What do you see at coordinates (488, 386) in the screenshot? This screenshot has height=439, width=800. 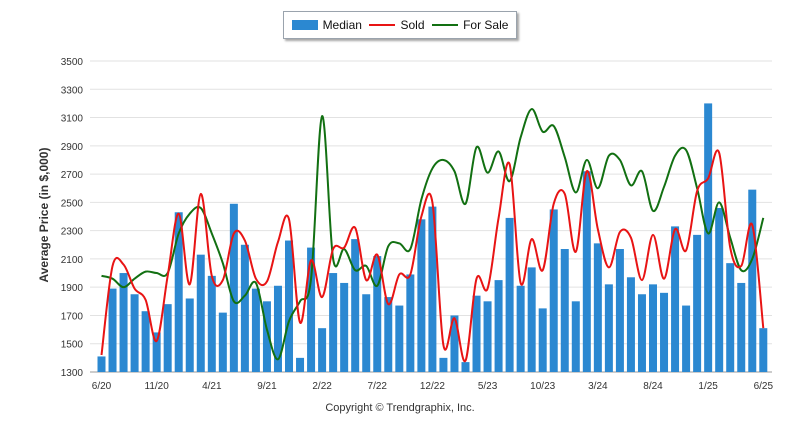 I see `x-tick-label: 5/23` at bounding box center [488, 386].